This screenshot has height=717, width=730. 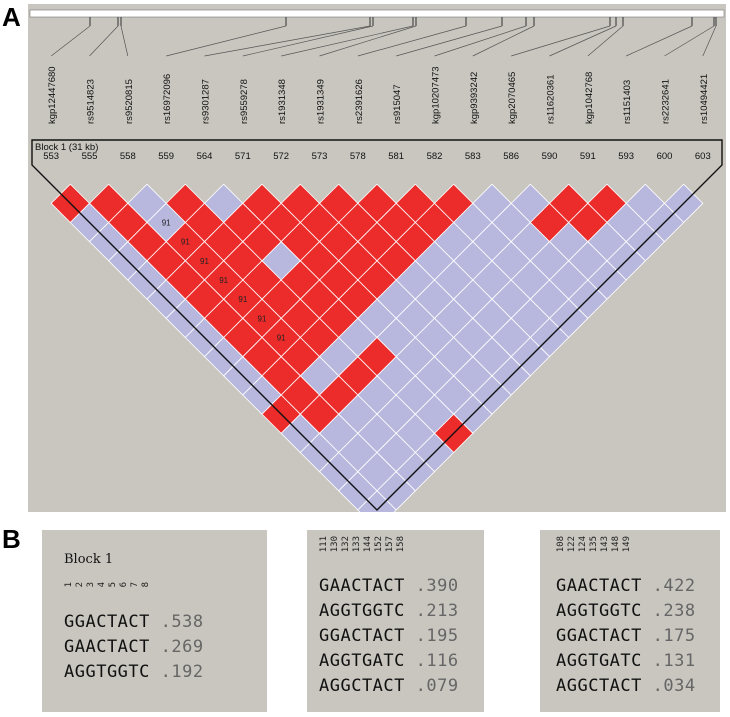 What do you see at coordinates (205, 156) in the screenshot?
I see `snp-index-label: 564` at bounding box center [205, 156].